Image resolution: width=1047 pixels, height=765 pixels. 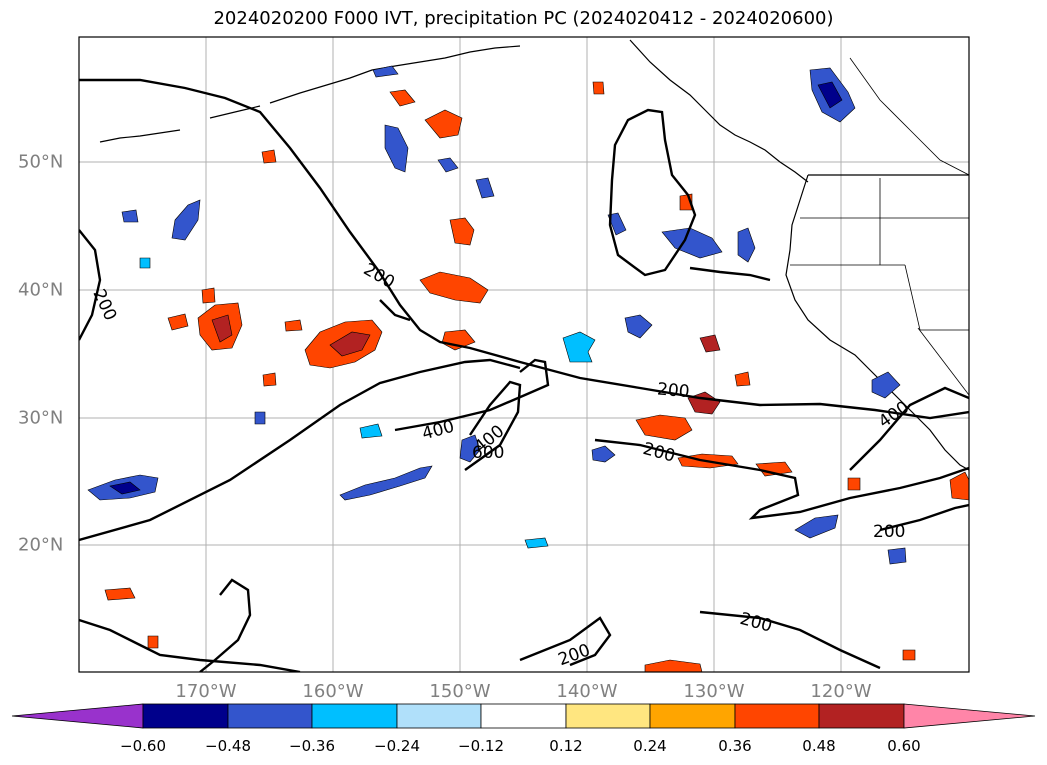 What do you see at coordinates (333, 691) in the screenshot?
I see `lon-tick-label: 160°W` at bounding box center [333, 691].